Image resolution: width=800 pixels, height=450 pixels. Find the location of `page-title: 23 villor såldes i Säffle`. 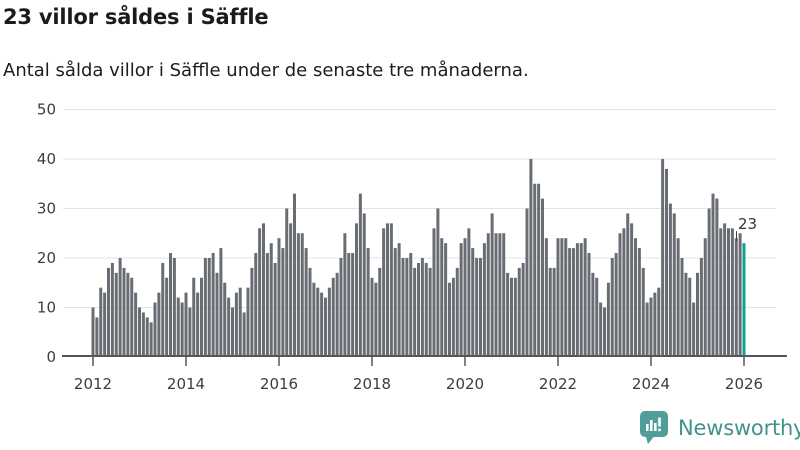

page-title: 23 villor såldes i Säffle is located at coordinates (136, 17).